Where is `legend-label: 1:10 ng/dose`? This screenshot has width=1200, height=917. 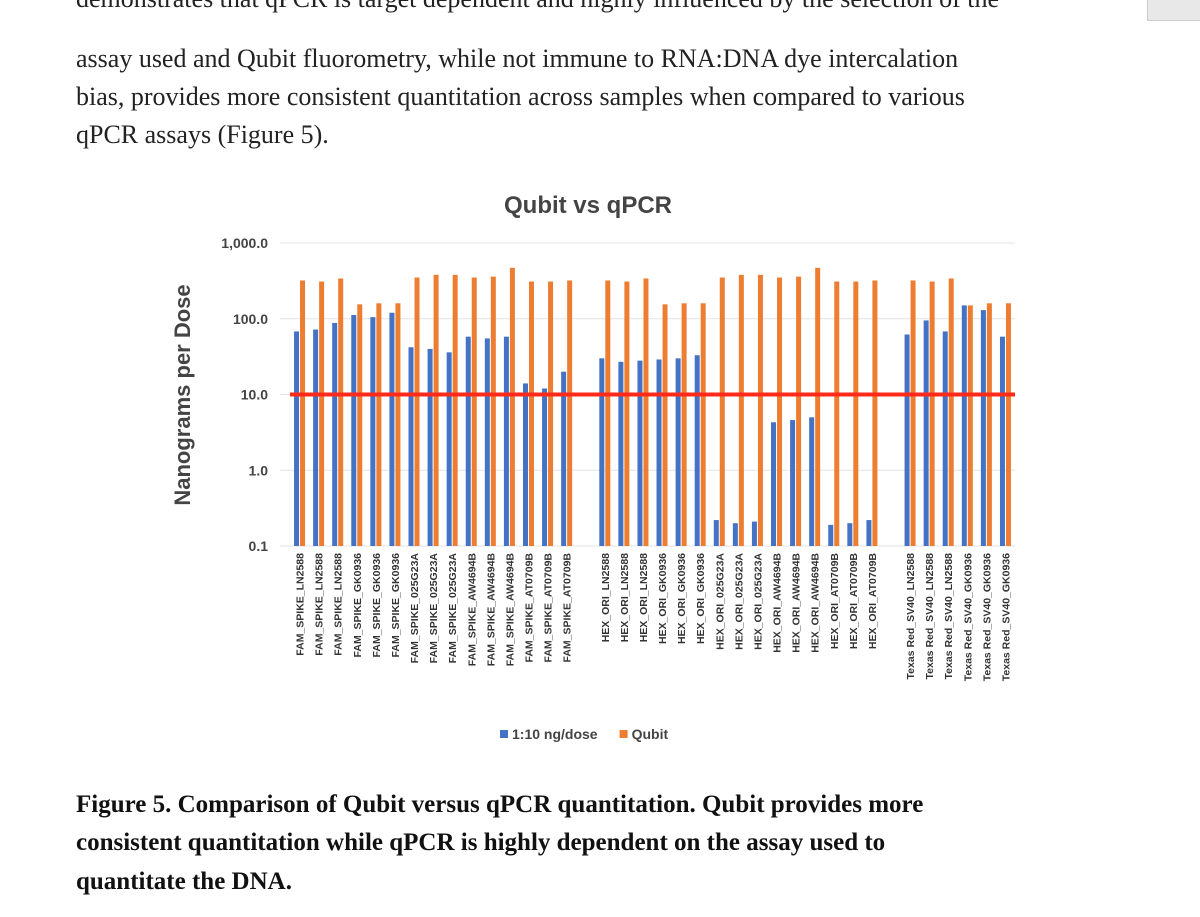
legend-label: 1:10 ng/dose is located at coordinates (555, 734).